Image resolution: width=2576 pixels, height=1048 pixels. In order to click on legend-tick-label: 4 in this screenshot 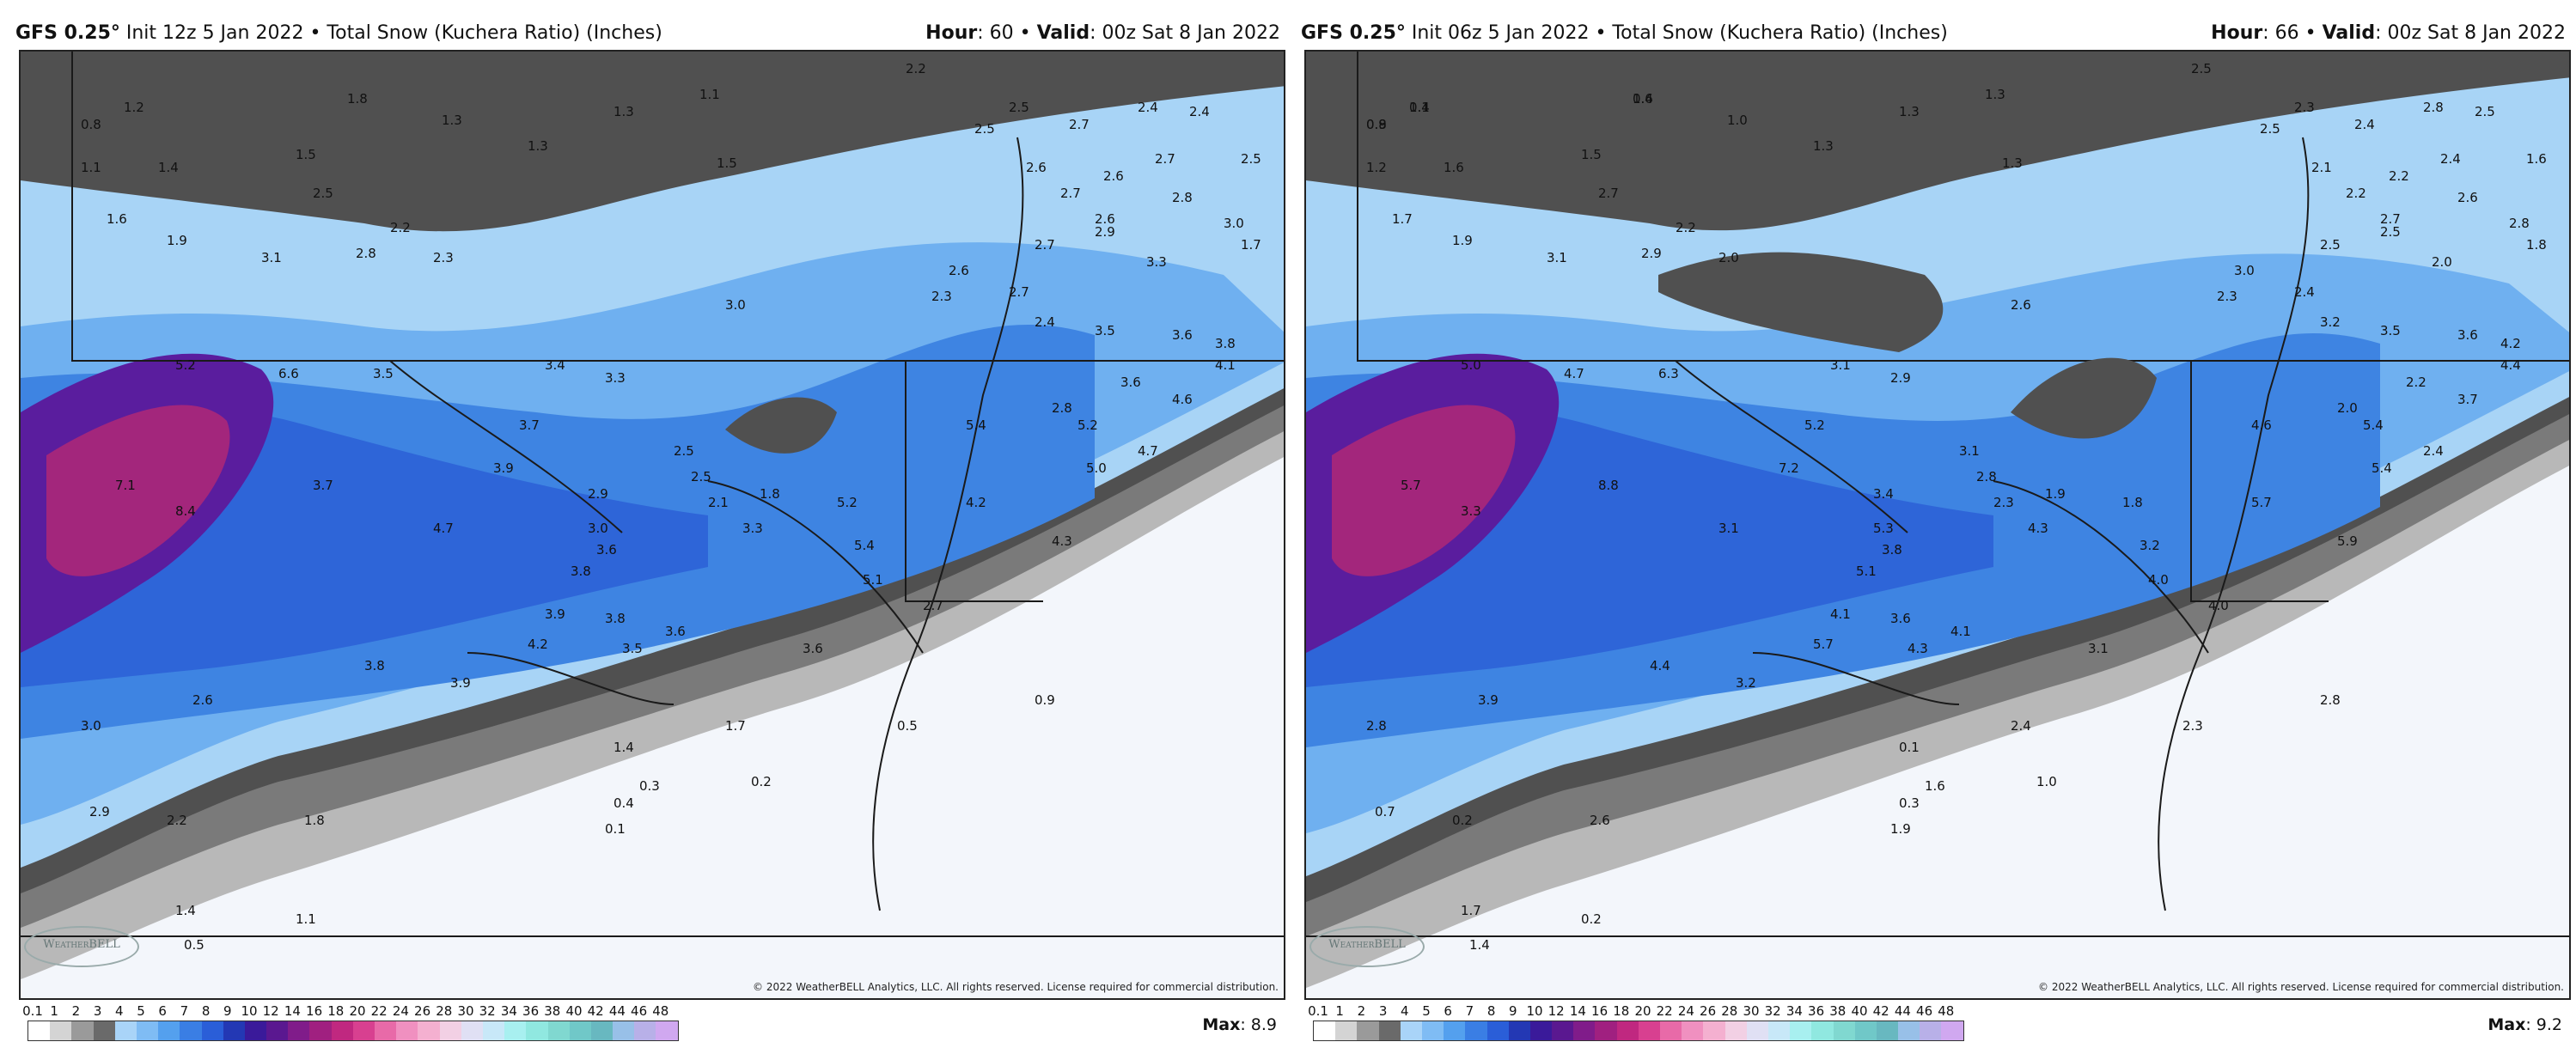, I will do `click(119, 1011)`.